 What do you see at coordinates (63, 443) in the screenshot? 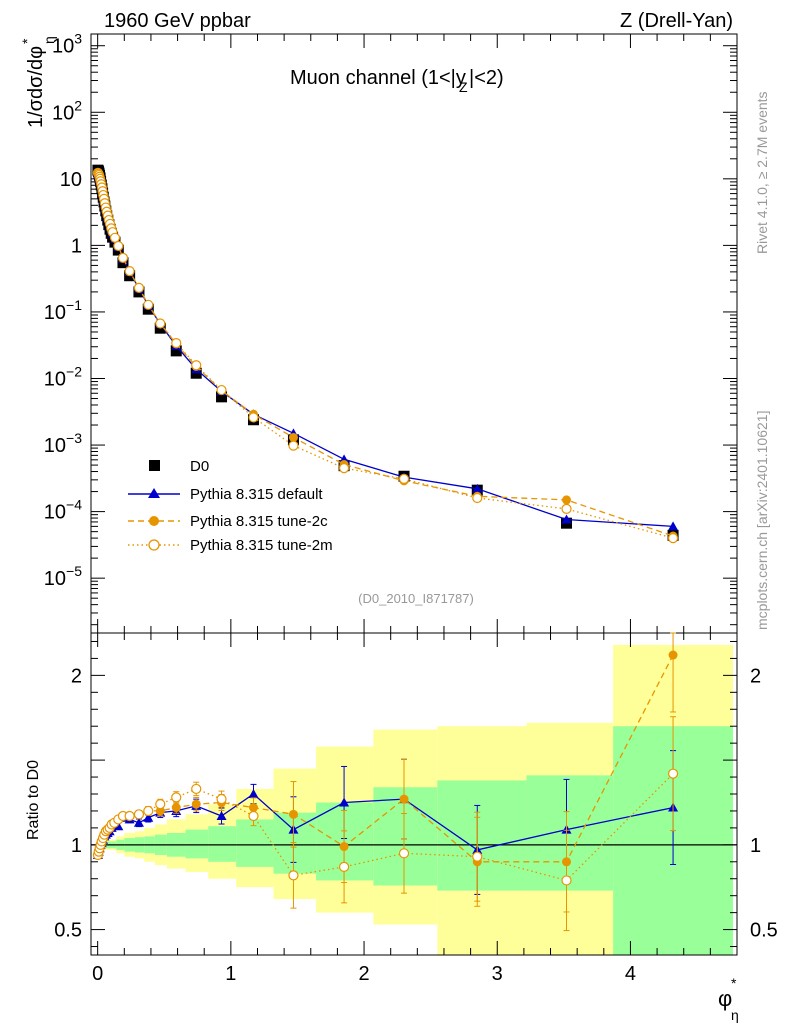
I see `y-tick-label: 10⁻³` at bounding box center [63, 443].